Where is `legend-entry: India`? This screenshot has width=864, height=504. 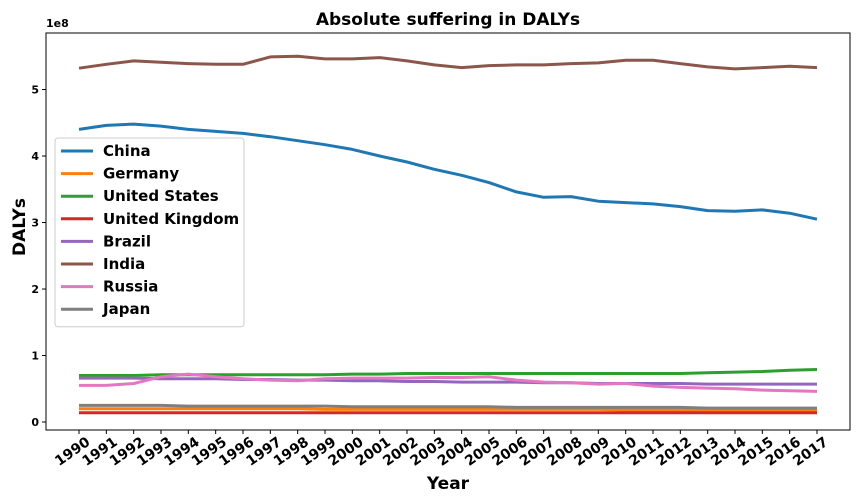 legend-entry: India is located at coordinates (124, 264).